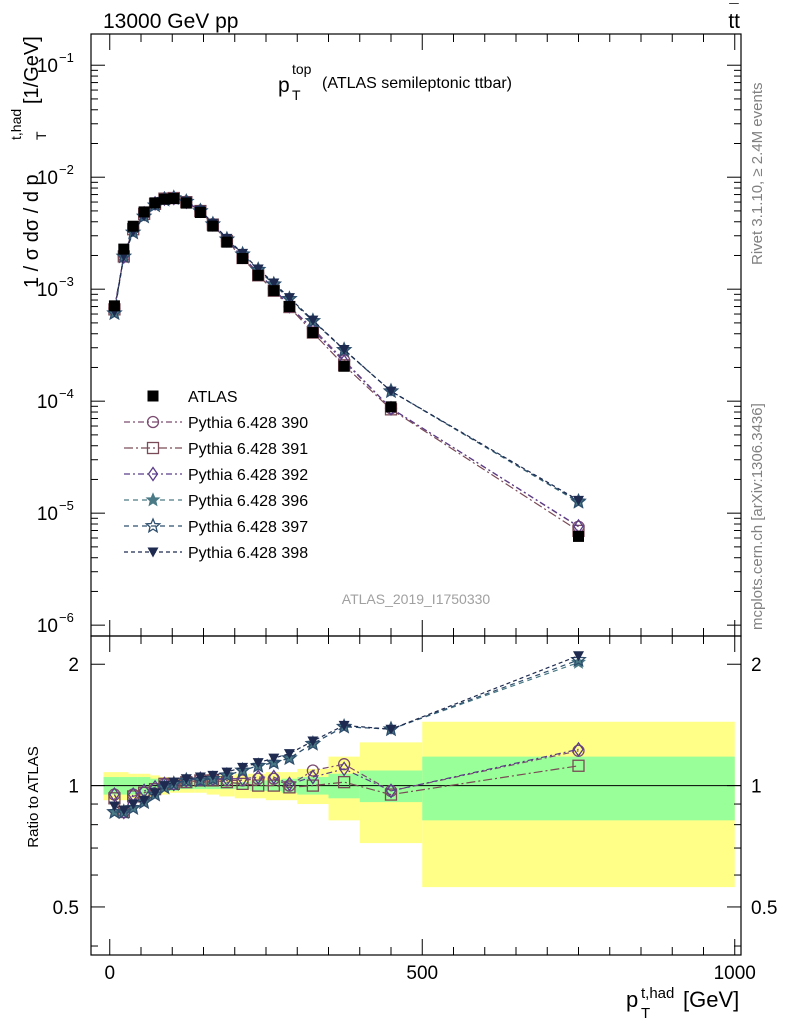 The image size is (786, 1024). What do you see at coordinates (284, 85) in the screenshot?
I see `title-p: p` at bounding box center [284, 85].